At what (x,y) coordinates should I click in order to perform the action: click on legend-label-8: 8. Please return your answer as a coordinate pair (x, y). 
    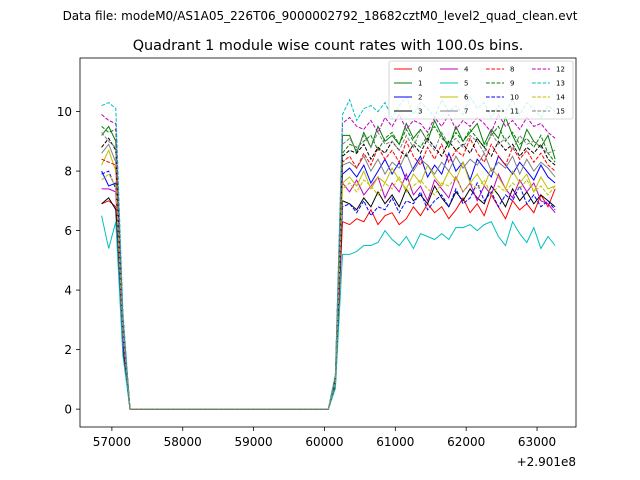
    Looking at the image, I should click on (512, 70).